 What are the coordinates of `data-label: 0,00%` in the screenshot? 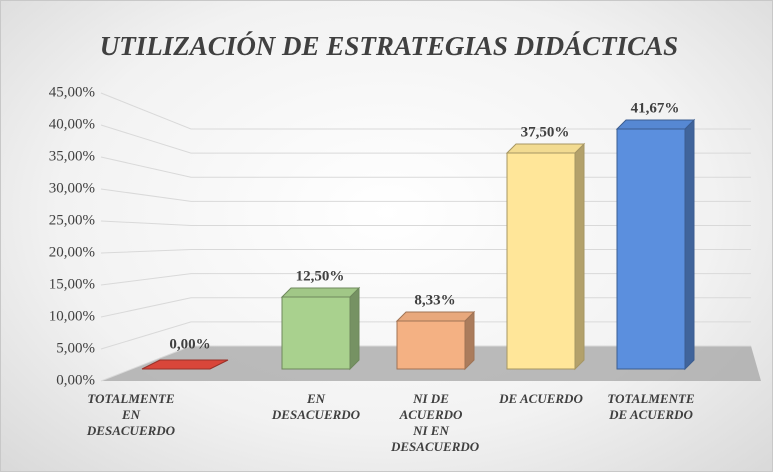 It's located at (189, 344).